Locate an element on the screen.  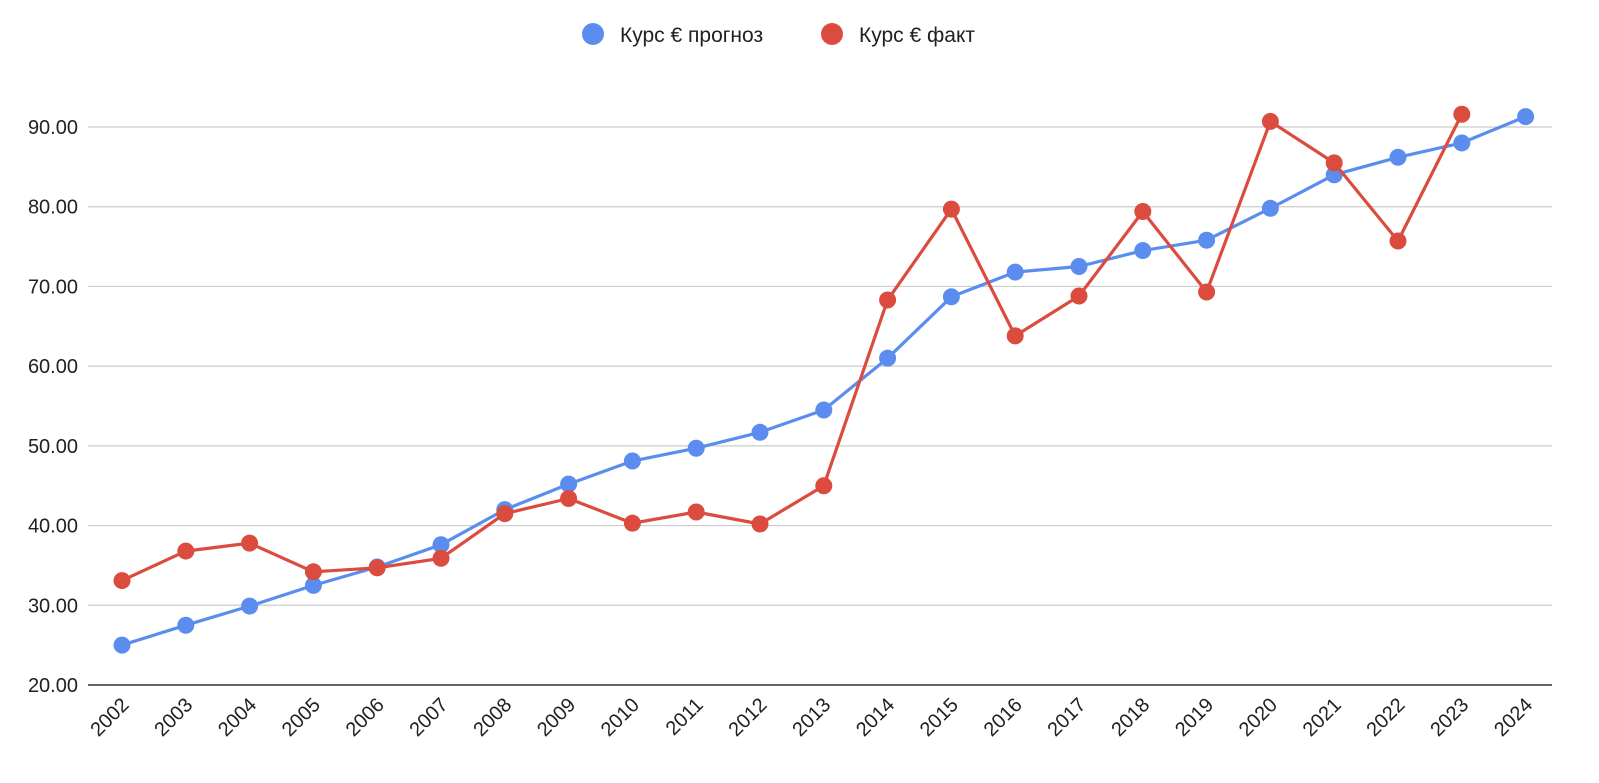
y-axis-ticks: 20.00 30.00 40.00 50.00 60.00 70.00 80.00 90.00 is located at coordinates (53, 407).